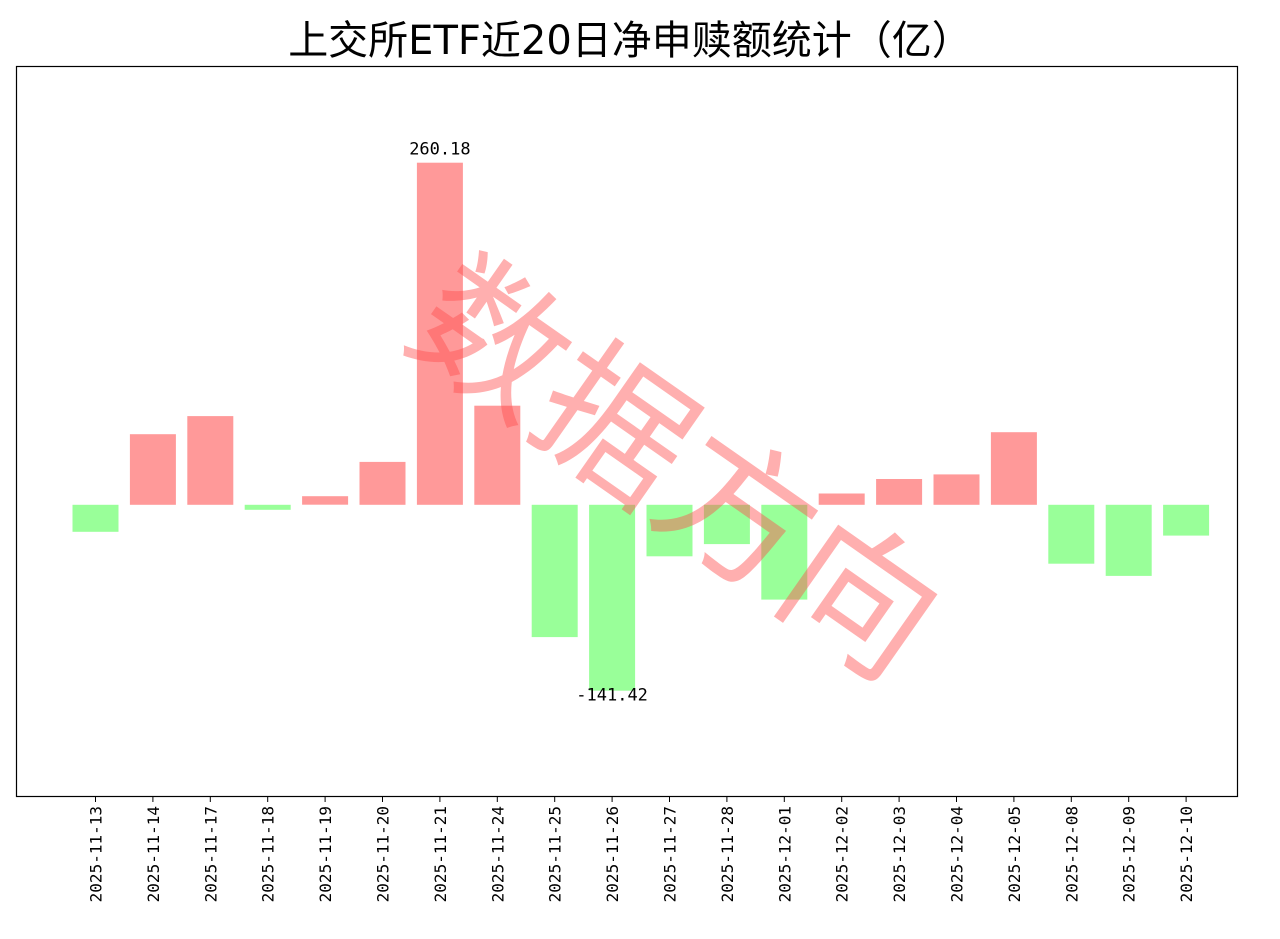  Describe the element at coordinates (612, 854) in the screenshot. I see `x-tick-label: 2025-11-26` at that location.